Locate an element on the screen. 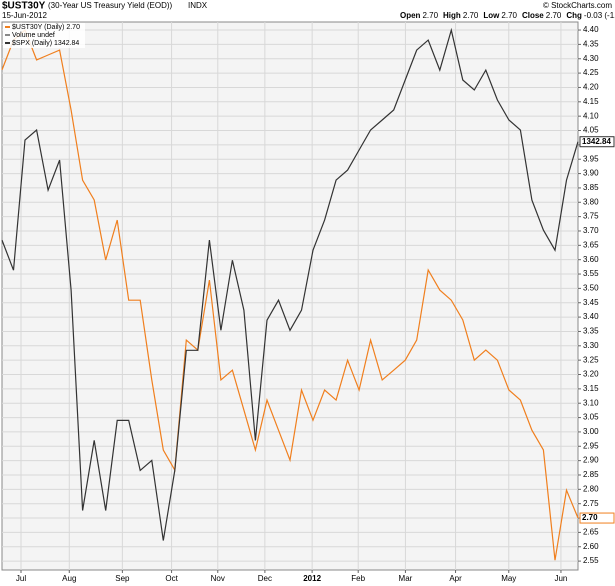 This screenshot has height=586, width=615. y-tick-label: 4.05 is located at coordinates (591, 130).